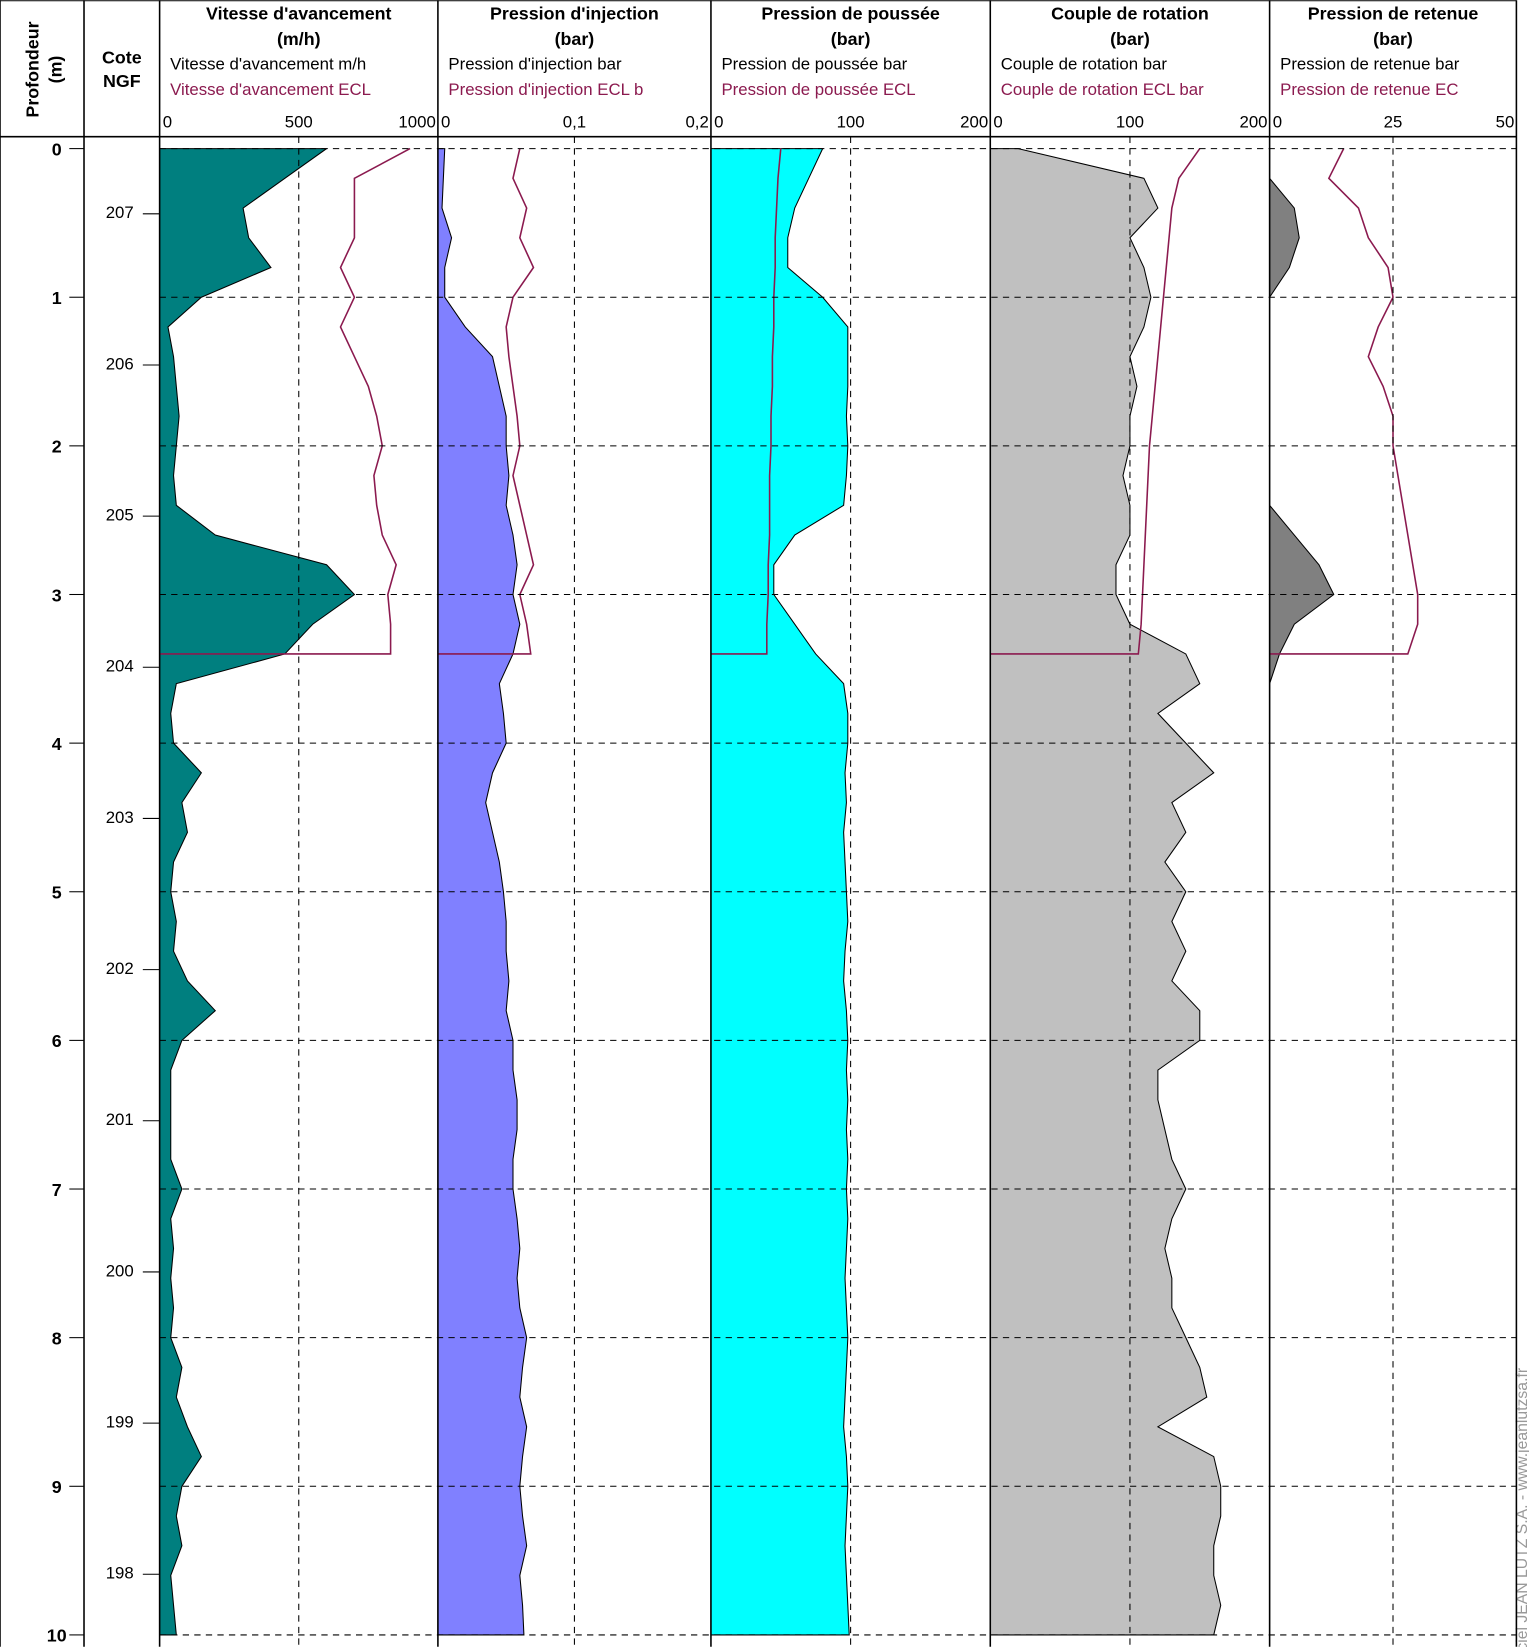 The image size is (1529, 1647). I want to click on y-tick-label: 0, so click(57, 149).